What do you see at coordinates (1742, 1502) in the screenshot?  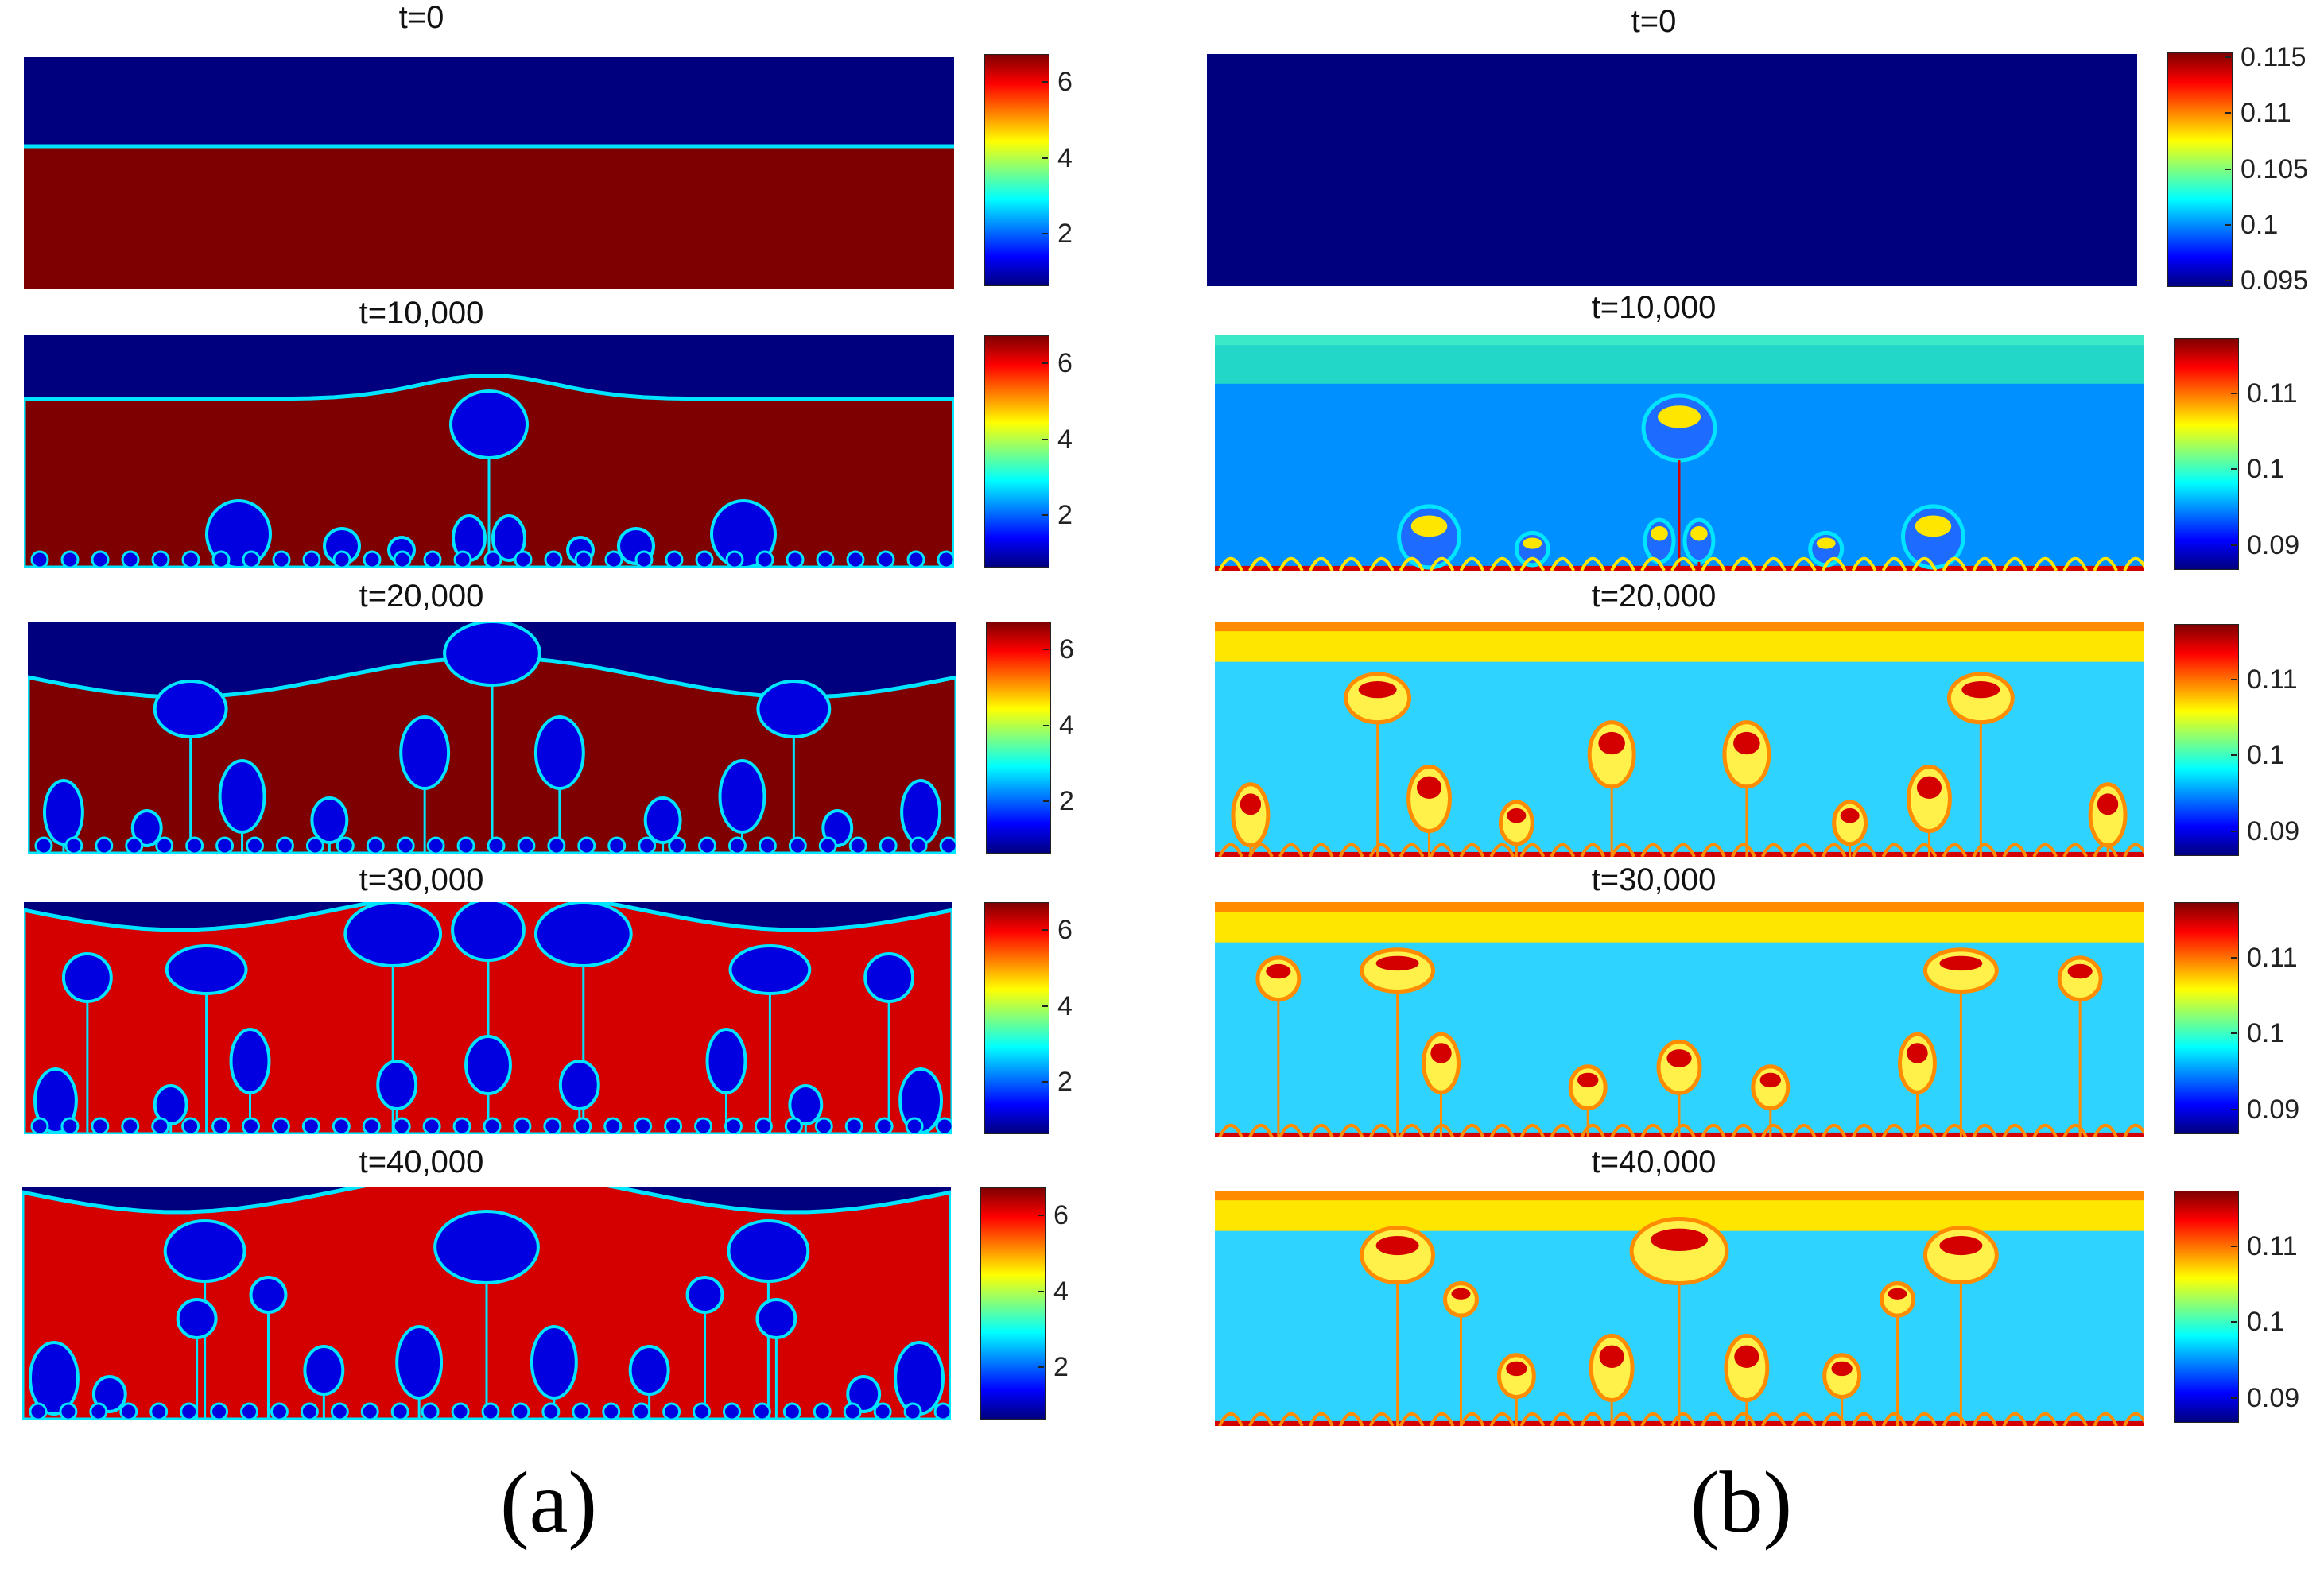 I see `column-b-label: (b)` at bounding box center [1742, 1502].